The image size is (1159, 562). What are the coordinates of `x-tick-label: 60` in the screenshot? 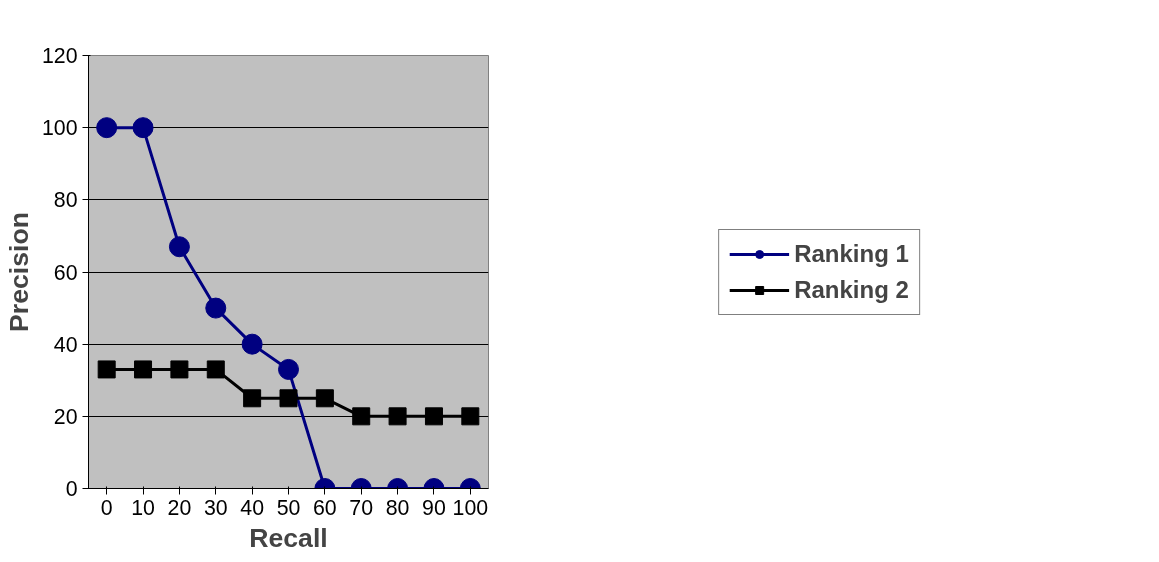 It's located at (325, 507).